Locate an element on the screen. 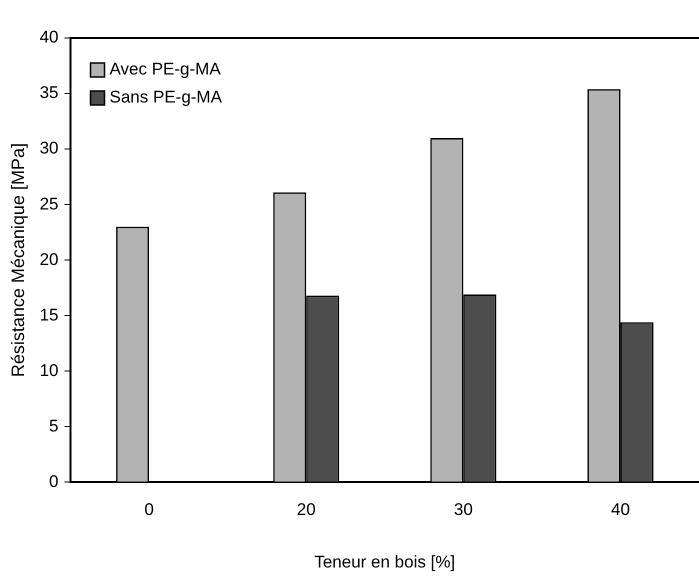  x-axis-title: Teneur en bois [%] is located at coordinates (385, 562).